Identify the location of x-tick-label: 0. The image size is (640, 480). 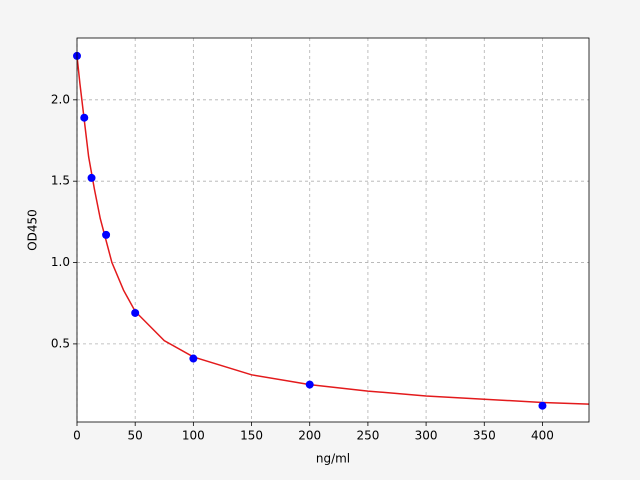
(77, 436).